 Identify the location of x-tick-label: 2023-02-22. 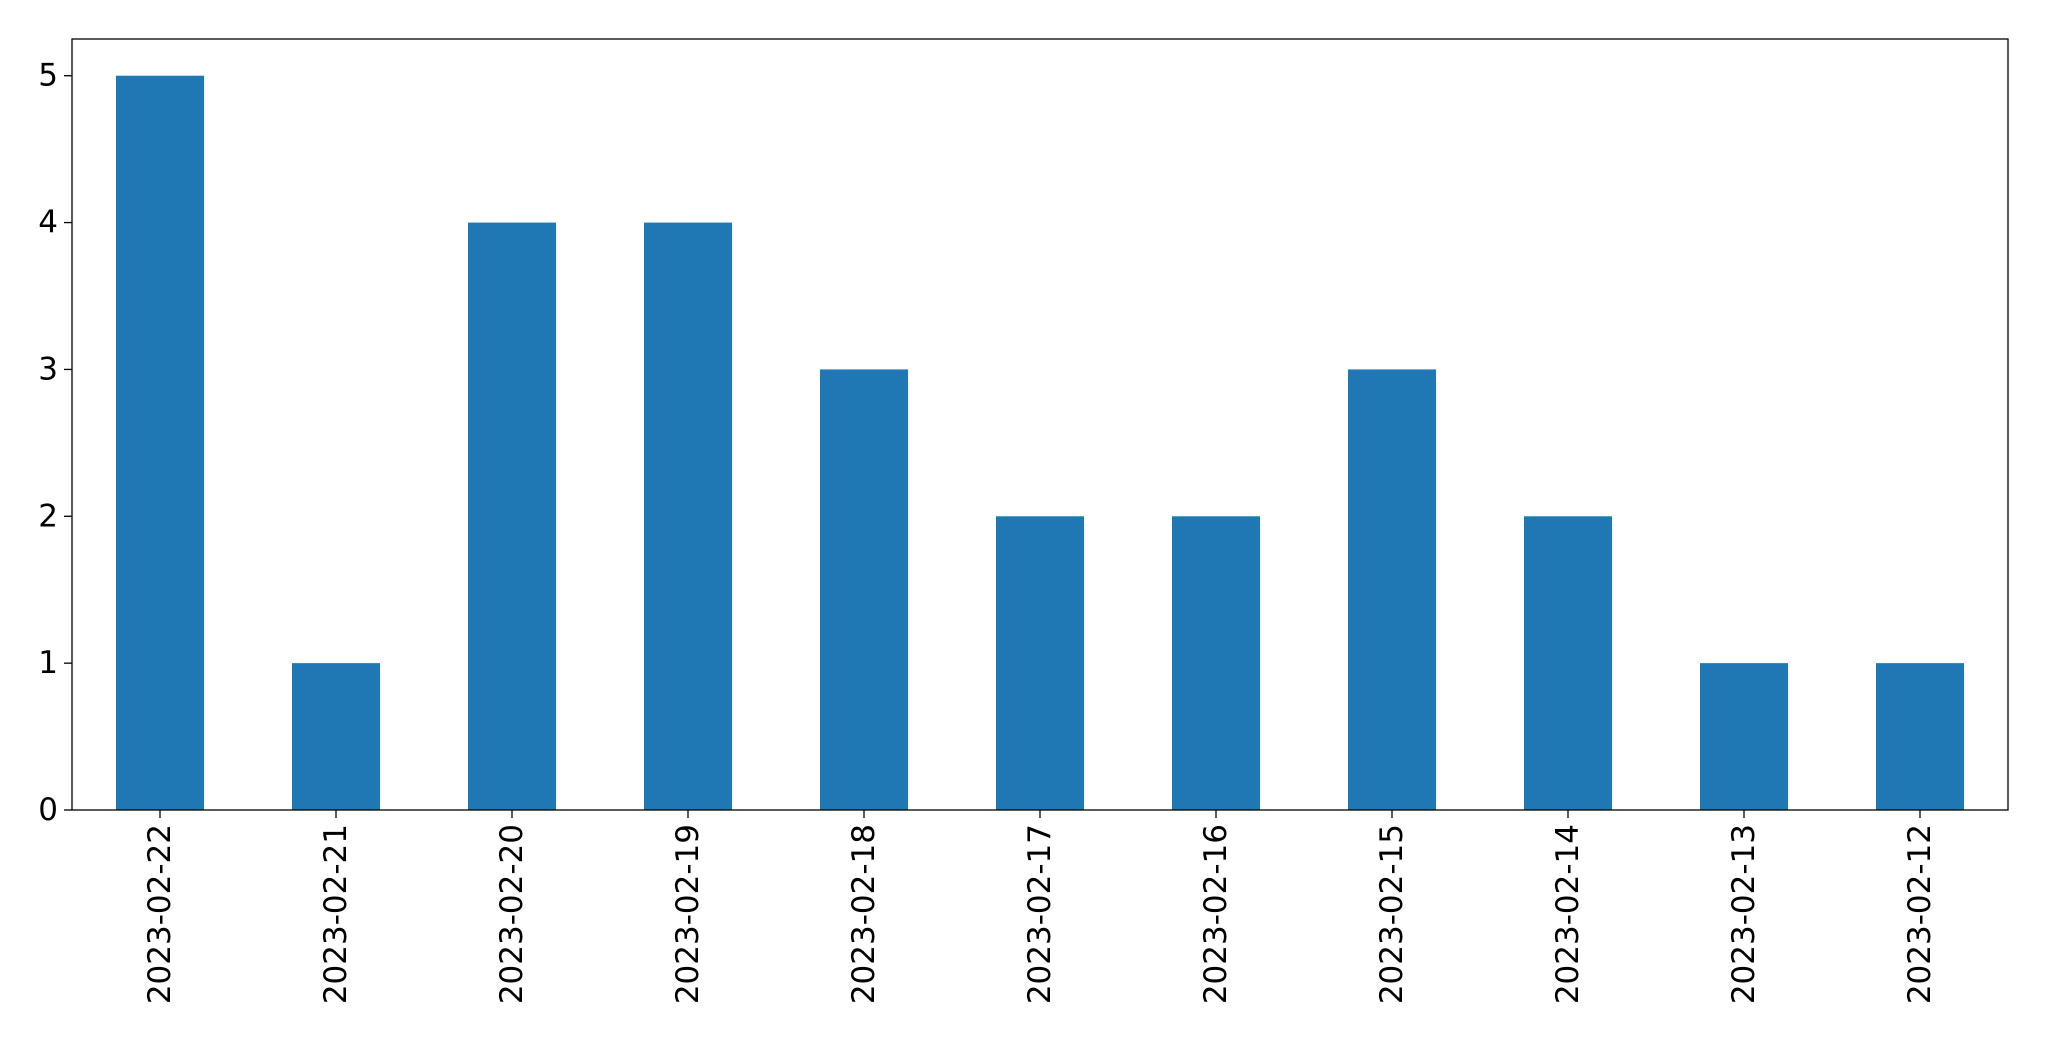
(160, 914).